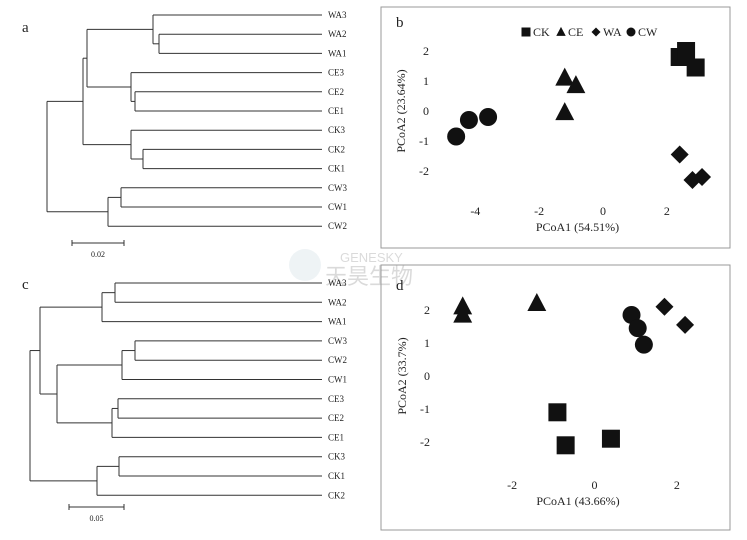 This screenshot has height=540, width=747. I want to click on x-axis-label: PCoA1 (54.51%), so click(577, 227).